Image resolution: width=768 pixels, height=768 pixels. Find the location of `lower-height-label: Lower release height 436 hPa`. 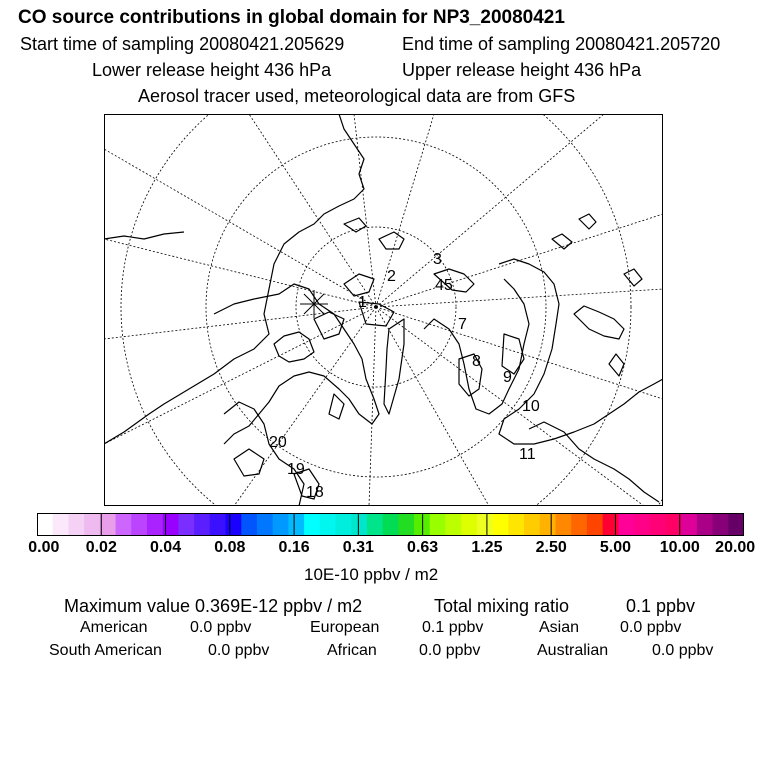

lower-height-label: Lower release height 436 hPa is located at coordinates (212, 70).